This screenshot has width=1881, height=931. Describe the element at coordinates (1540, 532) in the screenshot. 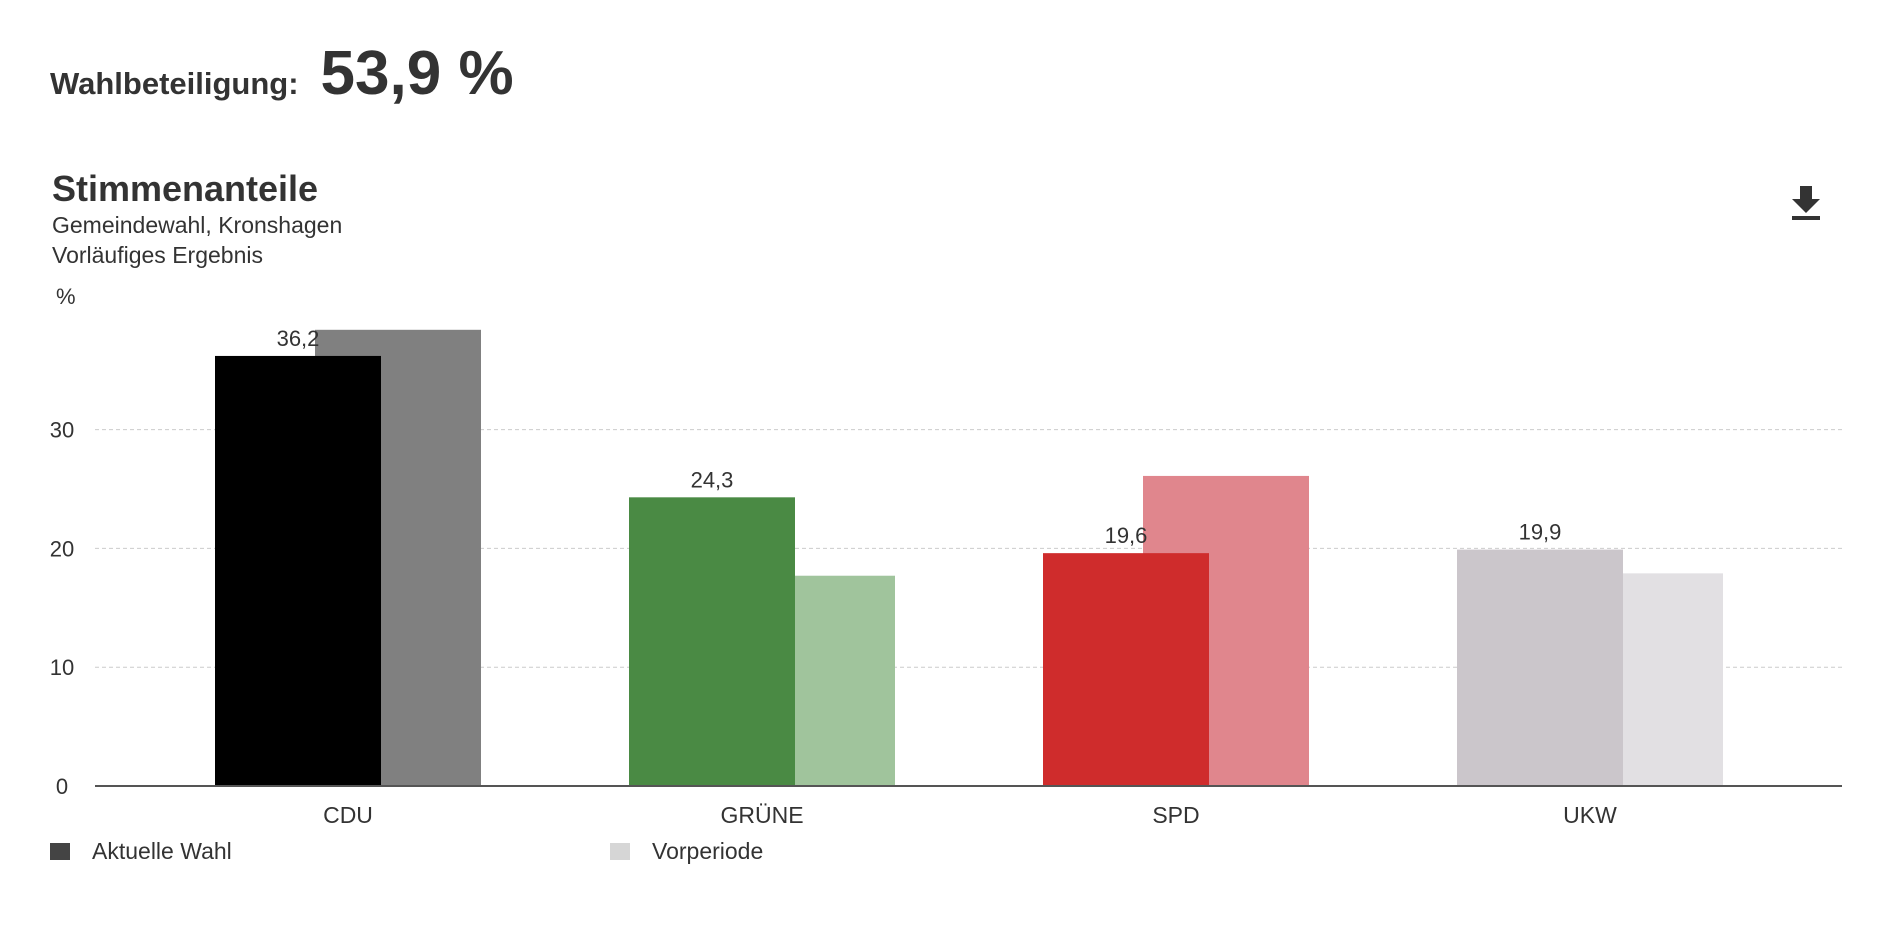

I see `data-label: 19,9` at that location.